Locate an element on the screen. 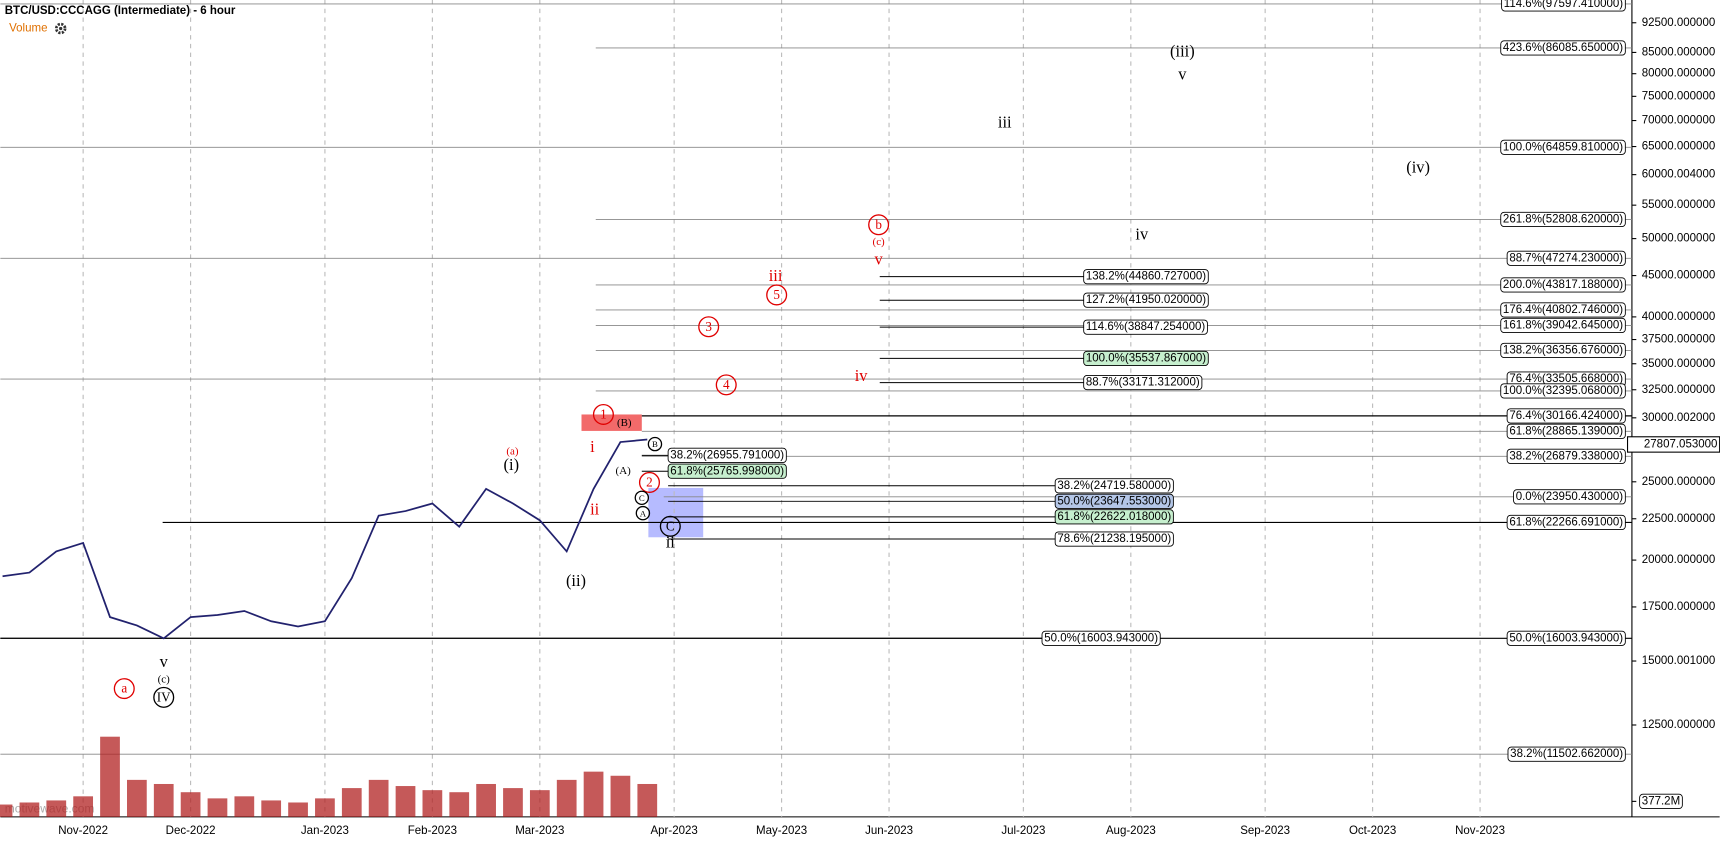 The image size is (1720, 841). fib-level-label: 200.0%(43817.188000) is located at coordinates (1563, 285).